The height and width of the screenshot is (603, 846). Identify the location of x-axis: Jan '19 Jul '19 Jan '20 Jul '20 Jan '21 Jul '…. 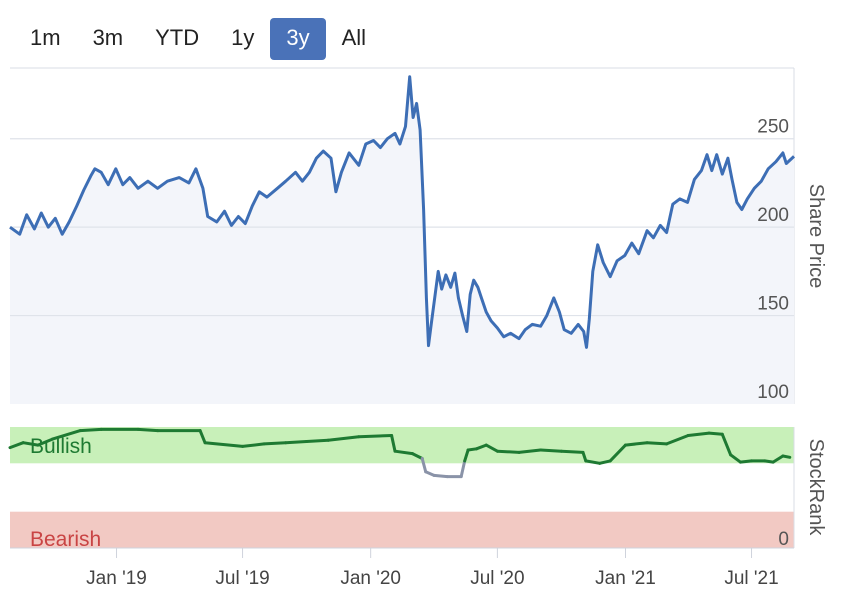
(402, 568).